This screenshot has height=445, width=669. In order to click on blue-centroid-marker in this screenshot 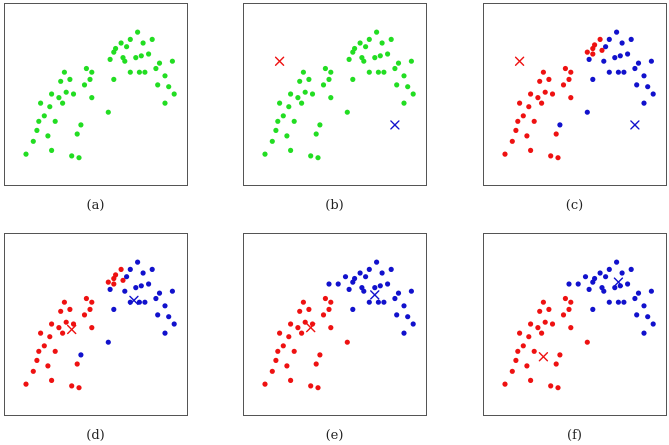, I will do `click(375, 295)`.